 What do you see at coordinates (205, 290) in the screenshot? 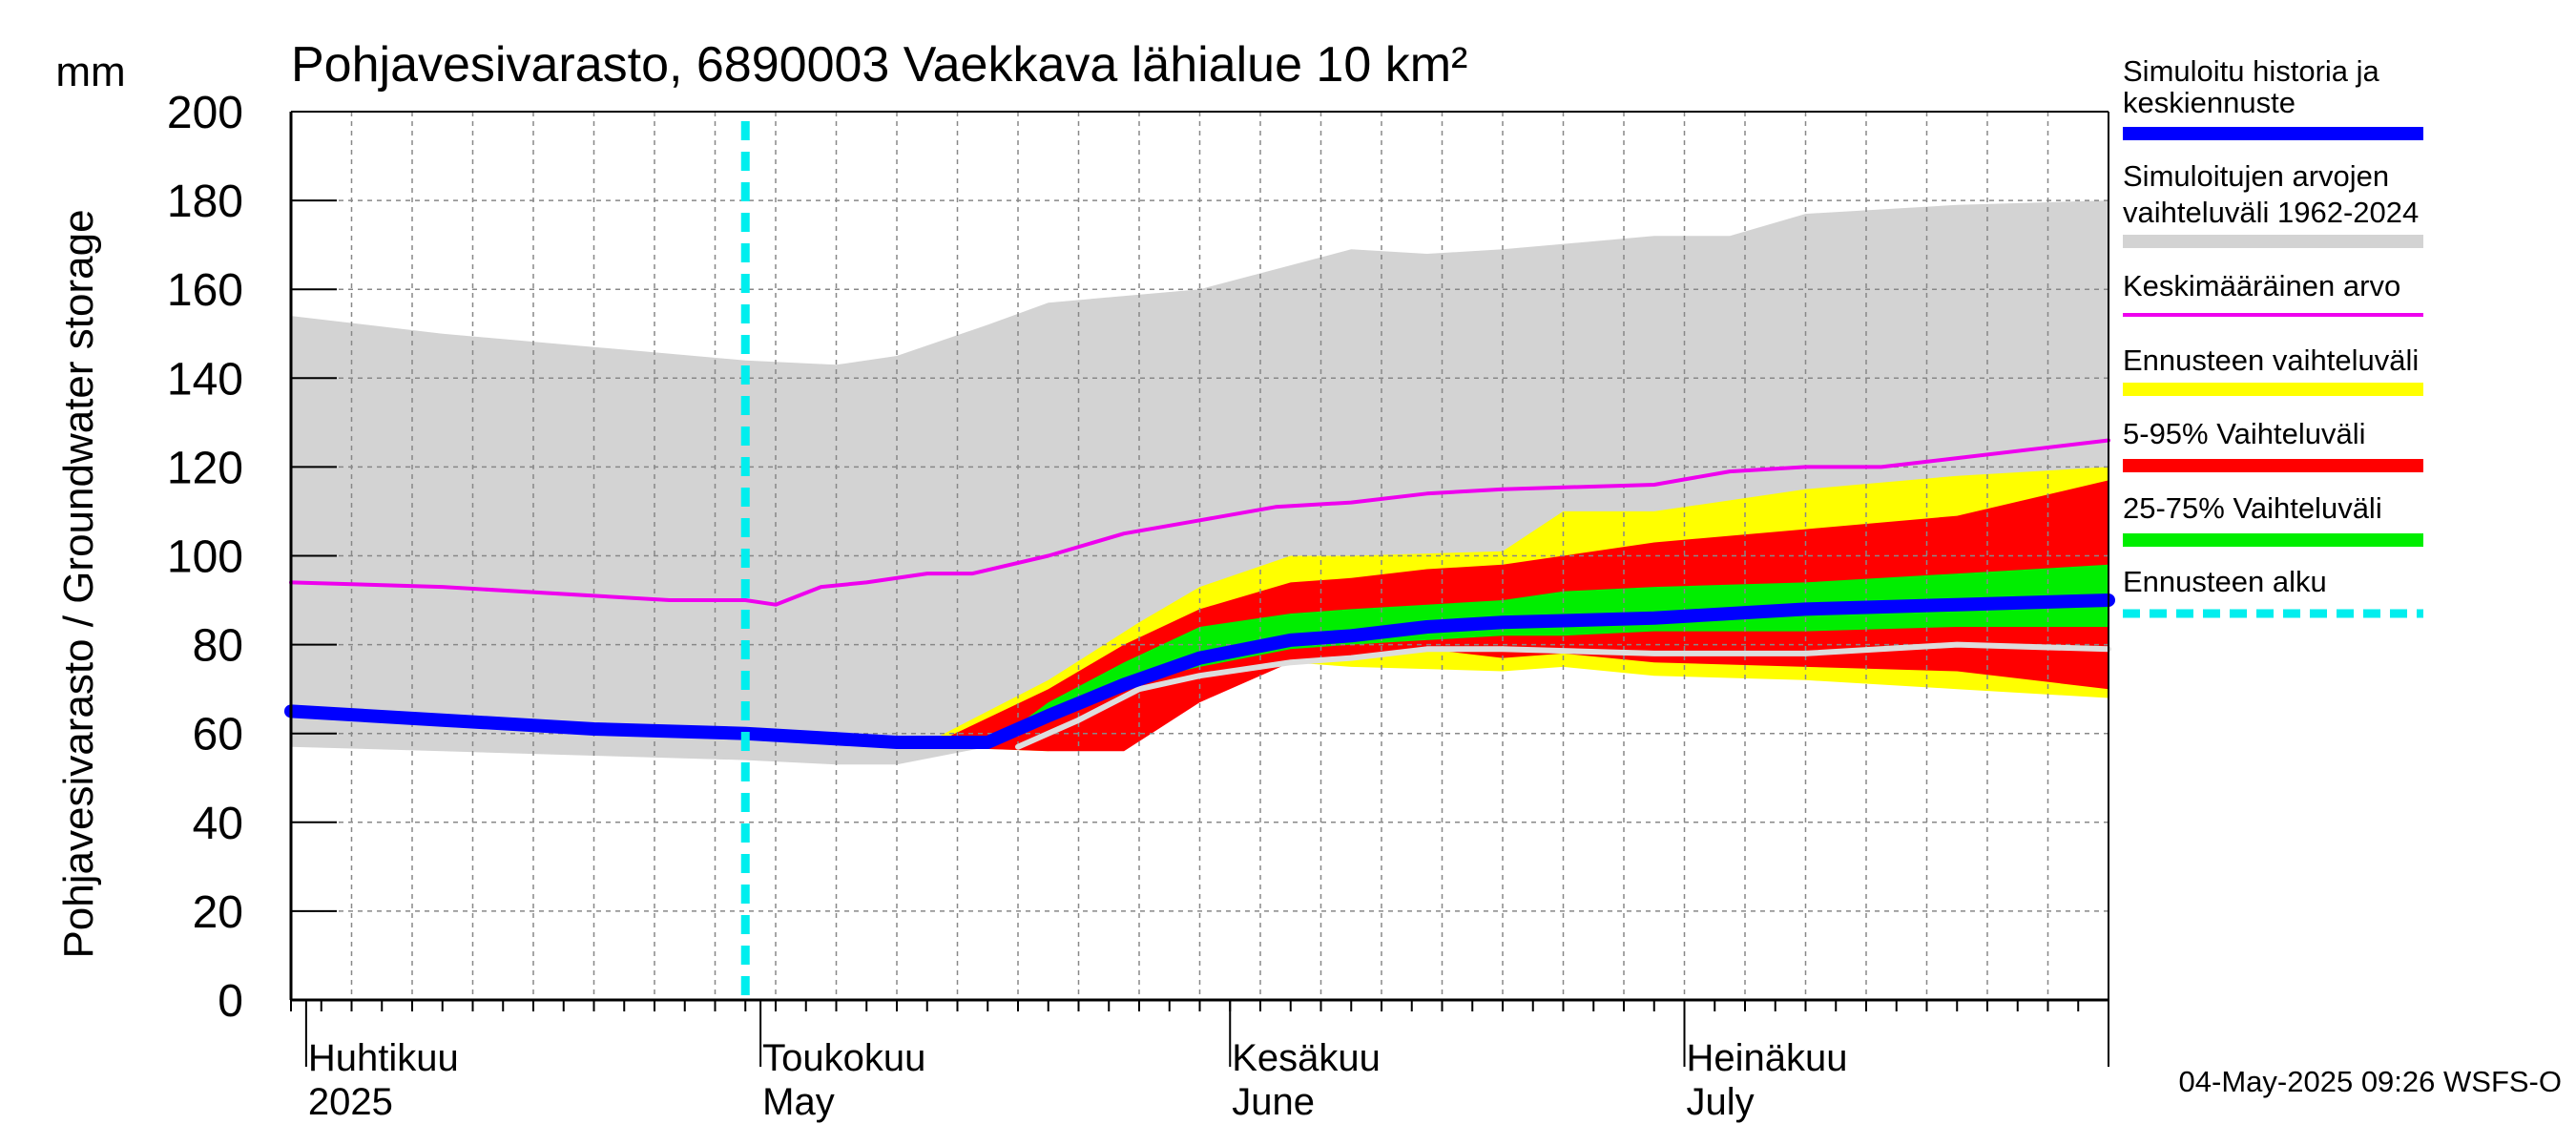
I see `y-tick-label-160: 160` at bounding box center [205, 290].